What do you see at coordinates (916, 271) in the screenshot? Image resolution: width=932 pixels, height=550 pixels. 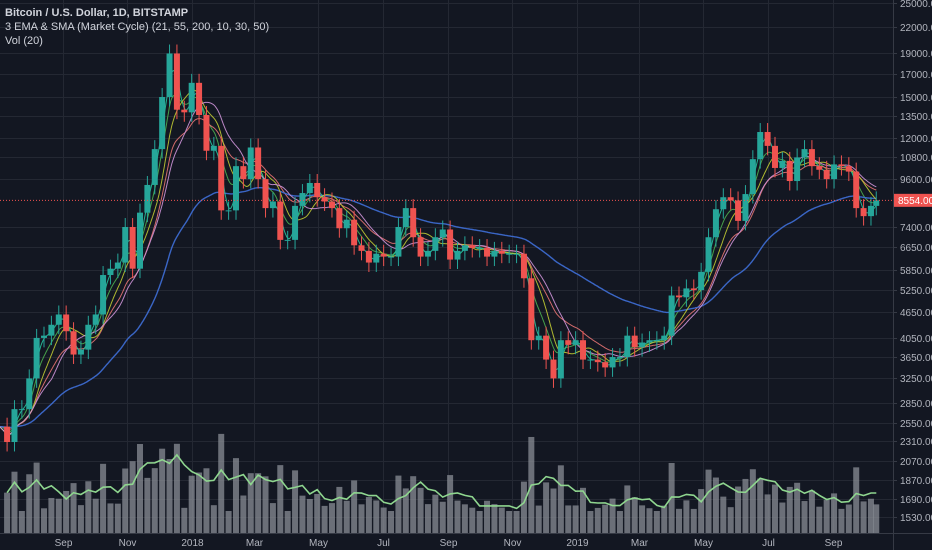 I see `y-tick-label: 5850.00` at bounding box center [916, 271].